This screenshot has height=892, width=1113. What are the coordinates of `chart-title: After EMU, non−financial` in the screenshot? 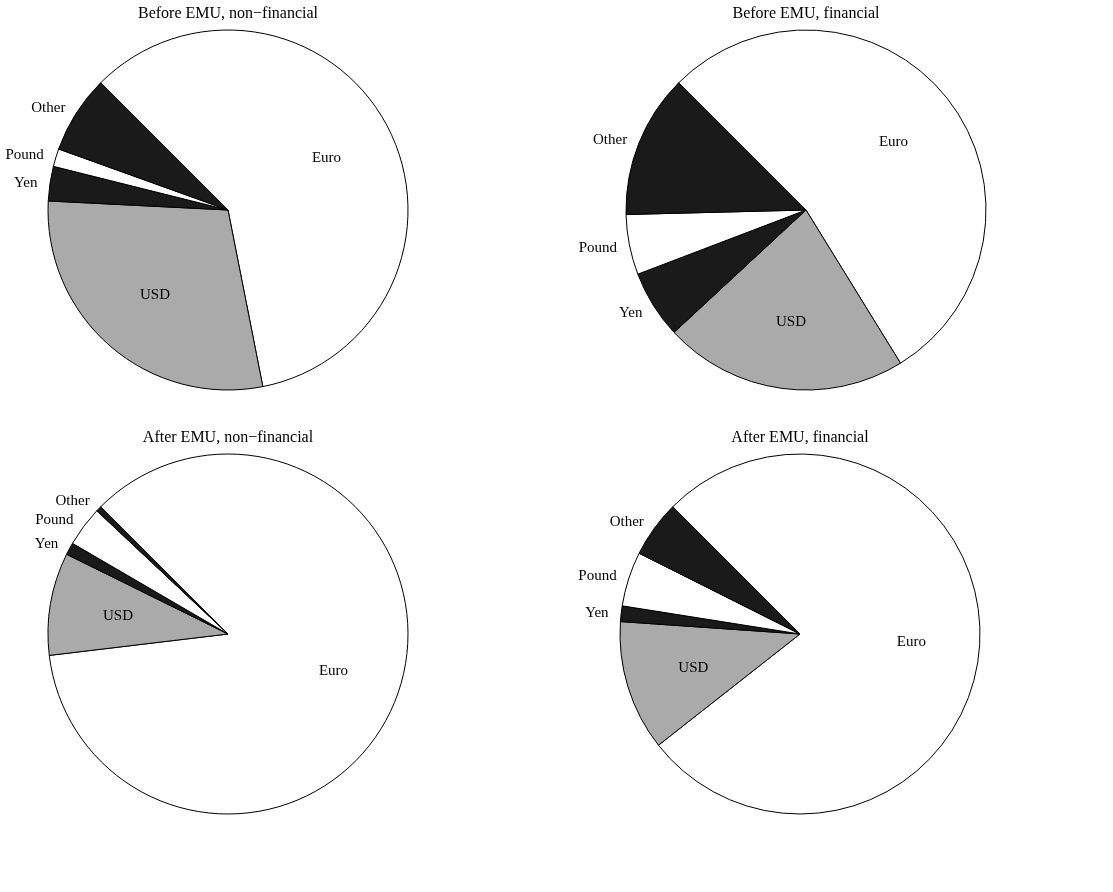 It's located at (228, 436).